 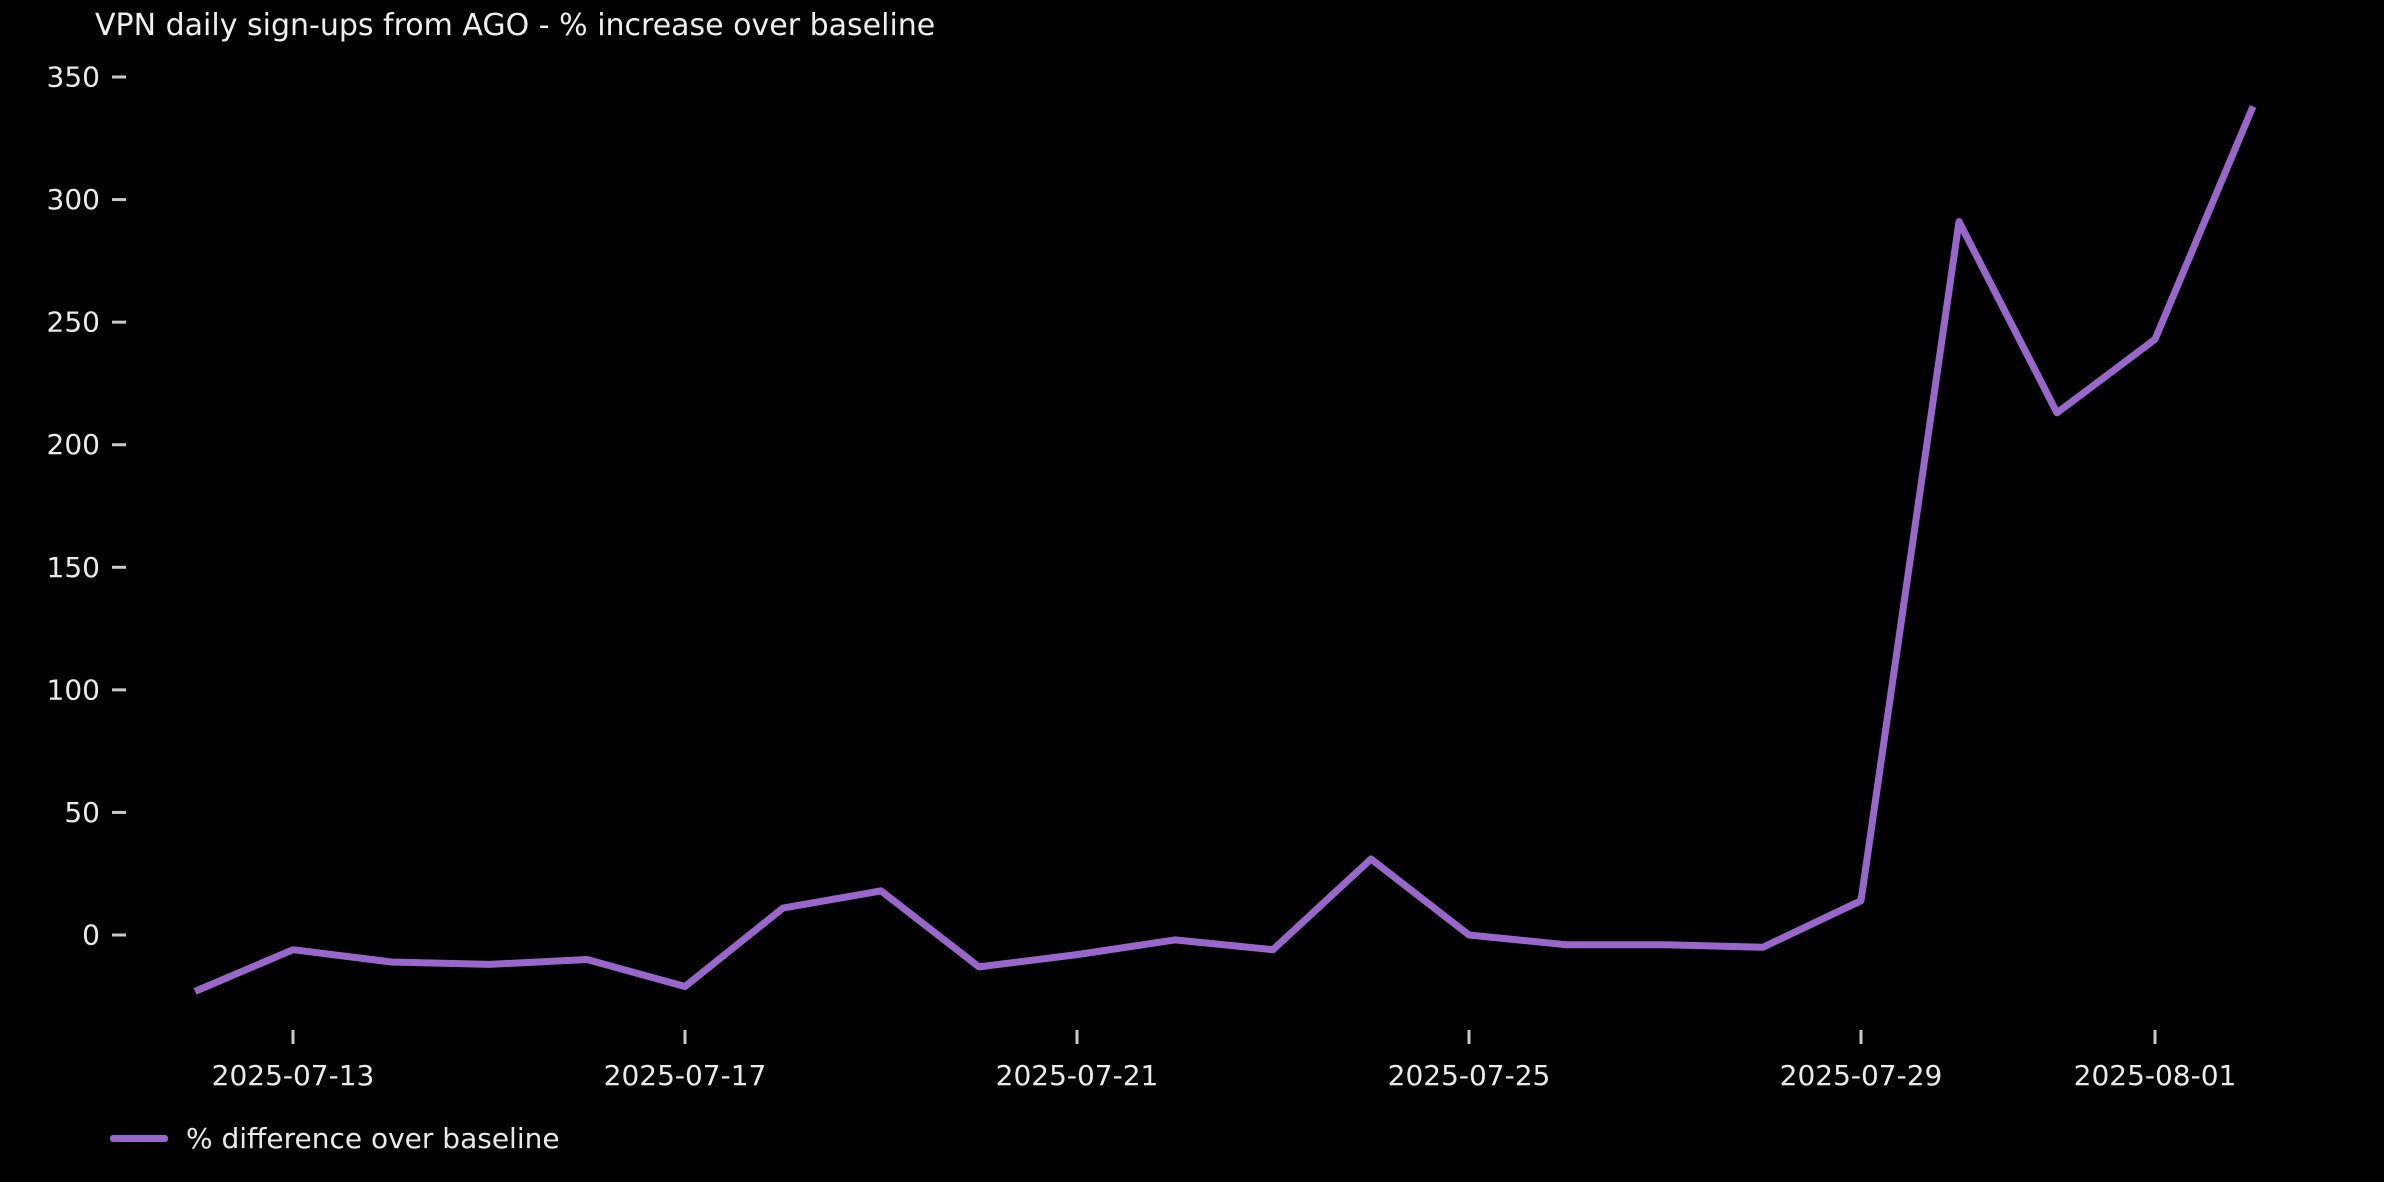 I want to click on legend-line-swatch, so click(x=139, y=1138).